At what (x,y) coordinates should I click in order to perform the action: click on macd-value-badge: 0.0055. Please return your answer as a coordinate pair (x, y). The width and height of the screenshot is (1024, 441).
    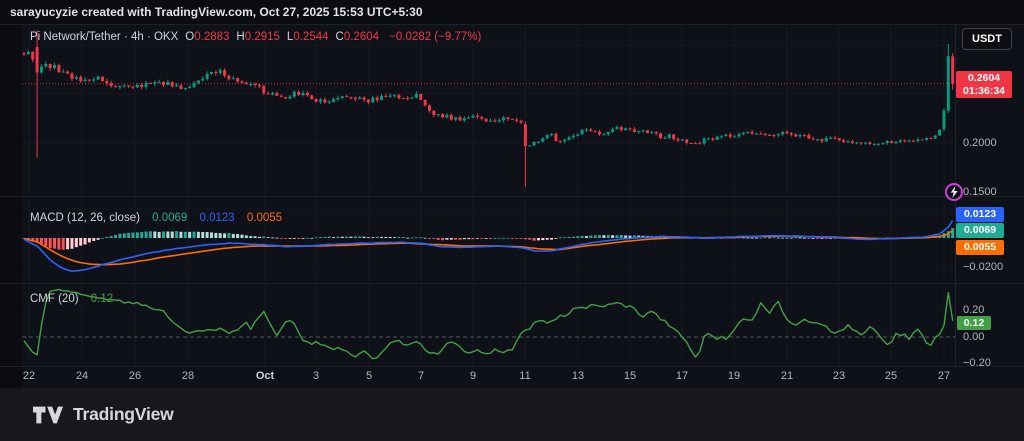
    Looking at the image, I should click on (980, 247).